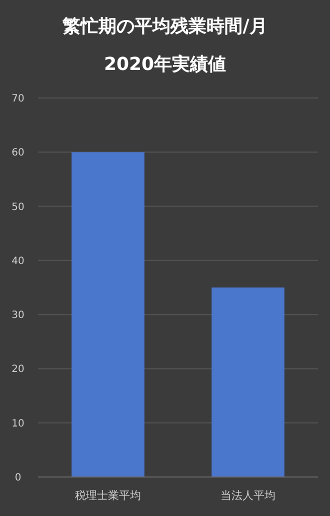  What do you see at coordinates (18, 370) in the screenshot?
I see `y-tick-label: 20` at bounding box center [18, 370].